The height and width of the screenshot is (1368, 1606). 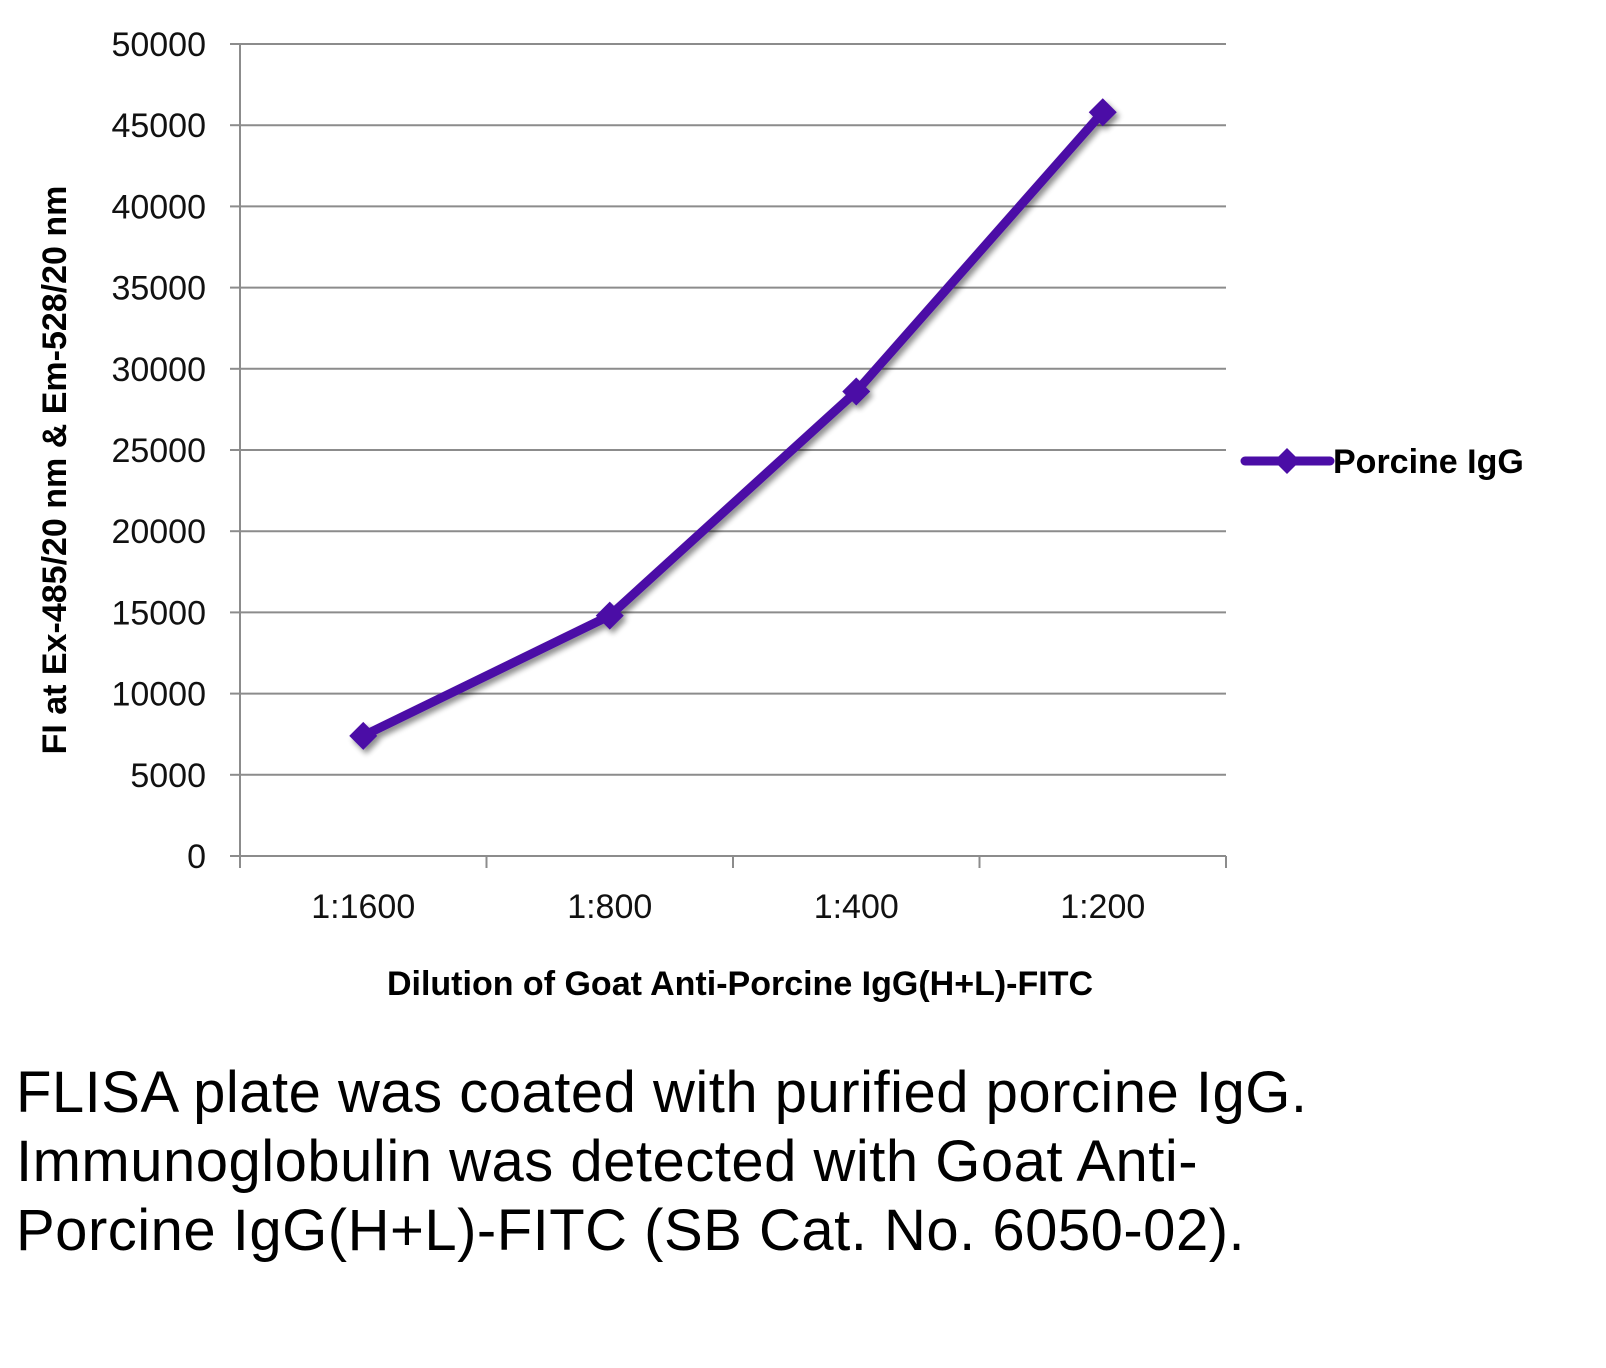 I want to click on x-tick-labels: 1:1600 1:800 1:400 1:200, so click(x=728, y=907).